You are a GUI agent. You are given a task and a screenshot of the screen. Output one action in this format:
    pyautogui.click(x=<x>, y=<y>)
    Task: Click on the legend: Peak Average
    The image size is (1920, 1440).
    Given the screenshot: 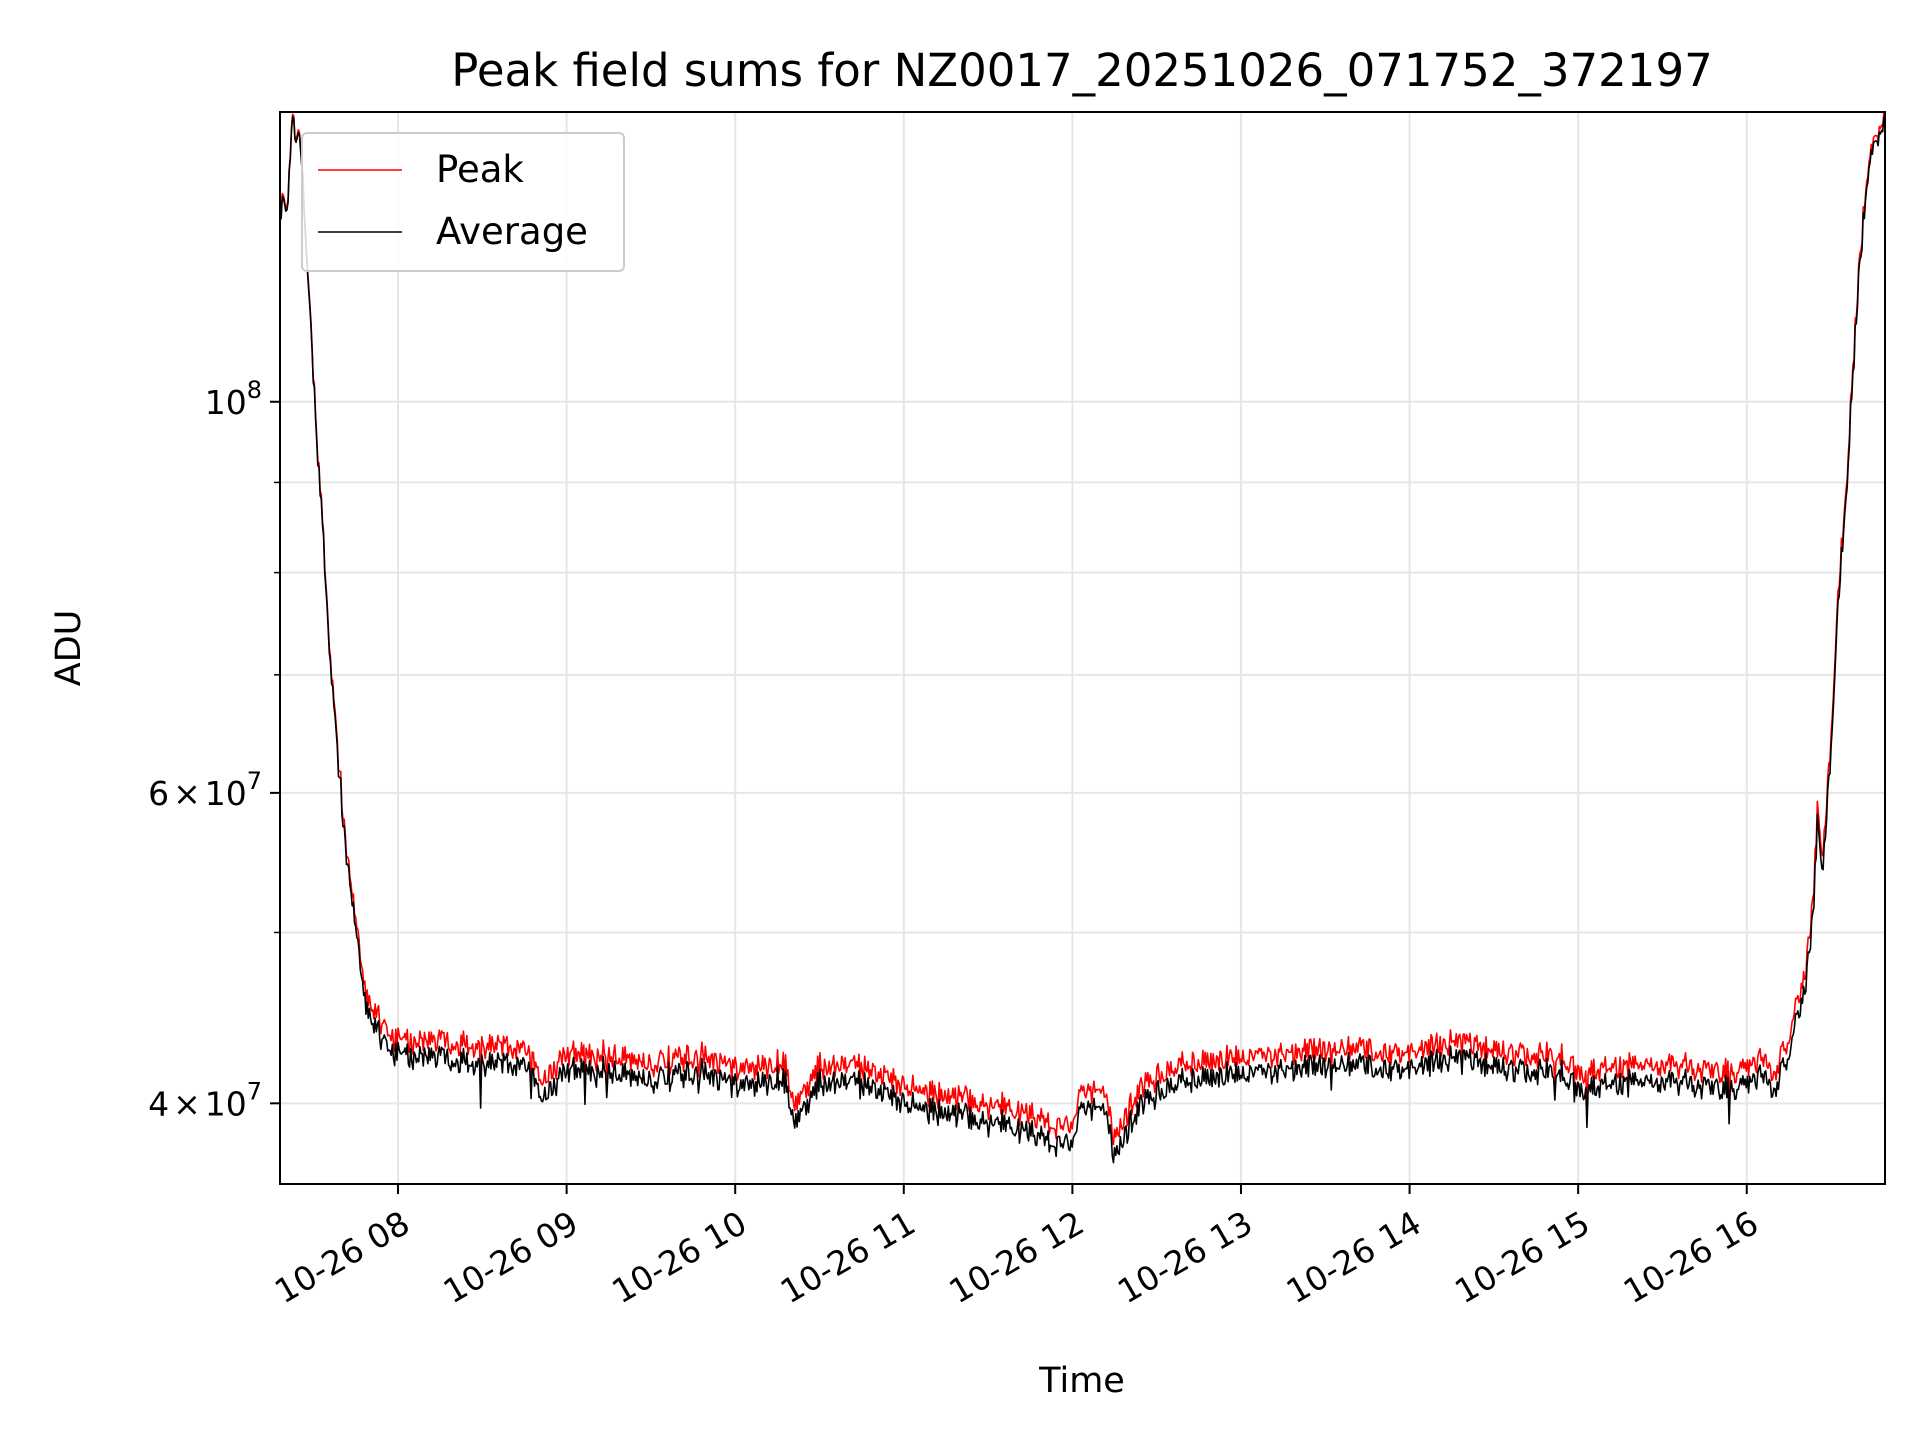 What is the action you would take?
    pyautogui.click(x=463, y=202)
    